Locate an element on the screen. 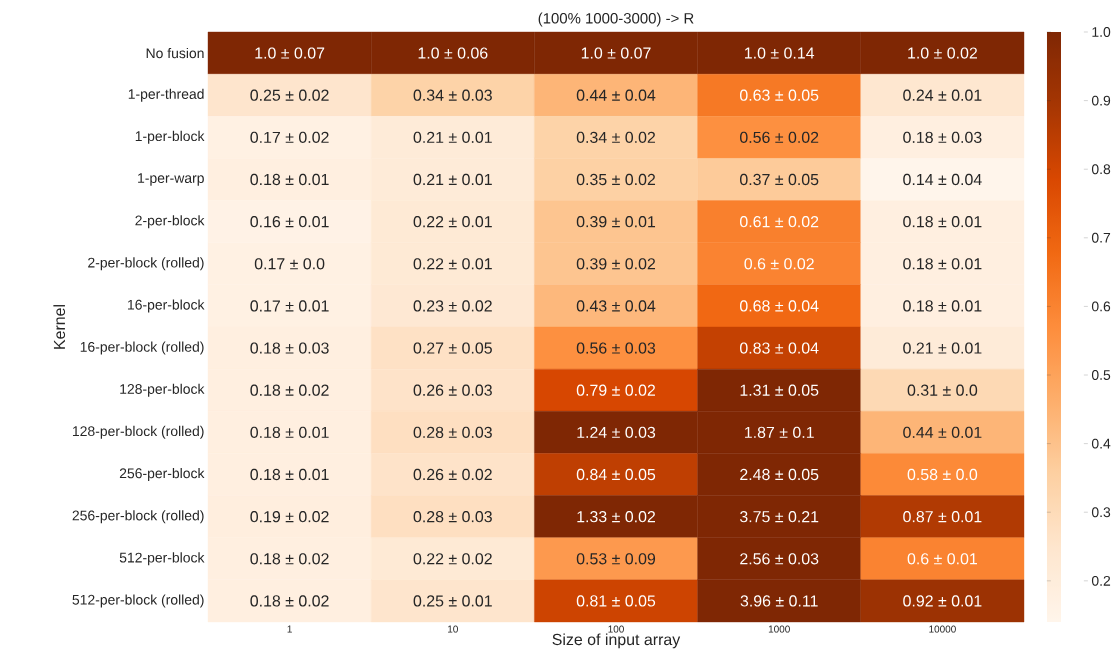  data-label: 0.26 ± 0.02 is located at coordinates (452, 474).